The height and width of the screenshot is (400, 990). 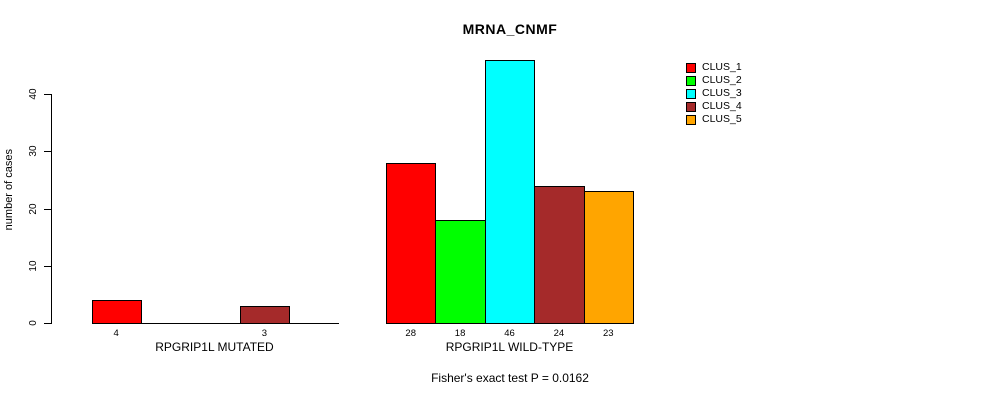 What do you see at coordinates (214, 347) in the screenshot?
I see `group-label-mutated: RPGRIP1L MUTATED` at bounding box center [214, 347].